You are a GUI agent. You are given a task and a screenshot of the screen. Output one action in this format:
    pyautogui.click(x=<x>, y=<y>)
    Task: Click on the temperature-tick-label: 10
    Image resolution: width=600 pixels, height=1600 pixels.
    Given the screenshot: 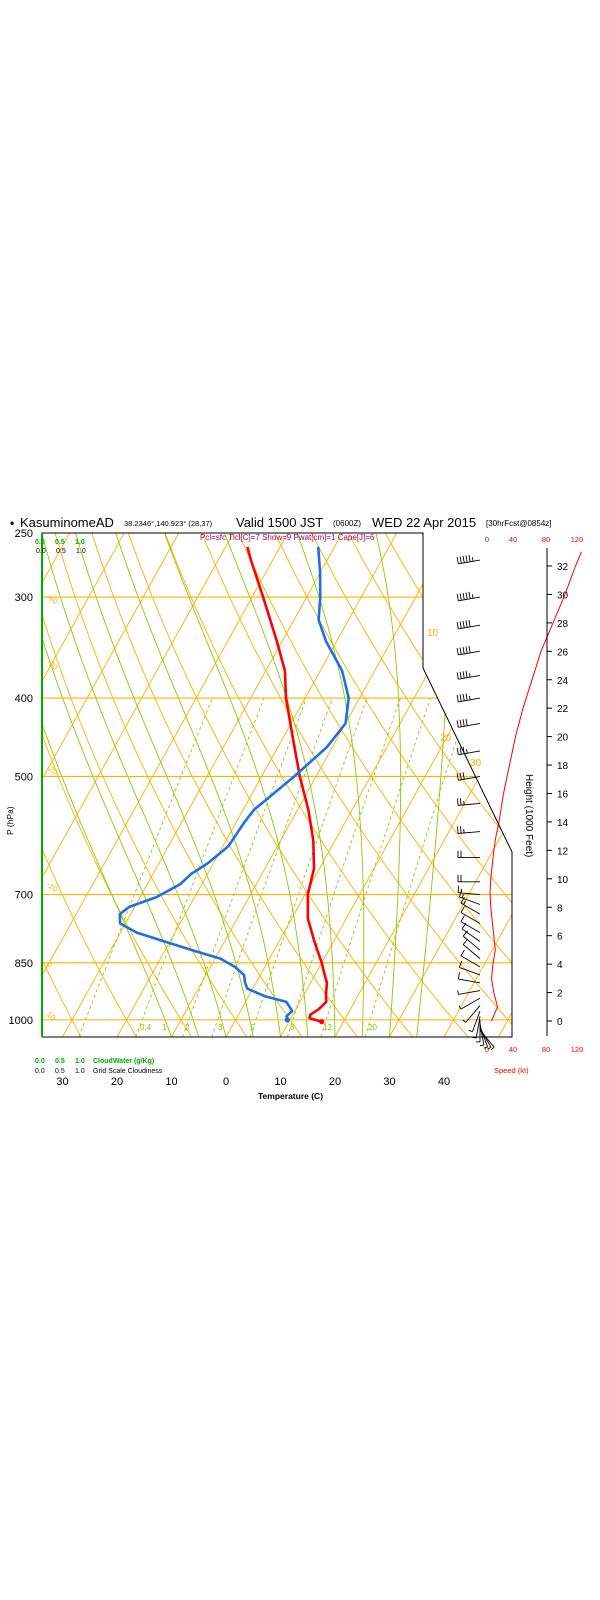 What is the action you would take?
    pyautogui.click(x=280, y=1082)
    